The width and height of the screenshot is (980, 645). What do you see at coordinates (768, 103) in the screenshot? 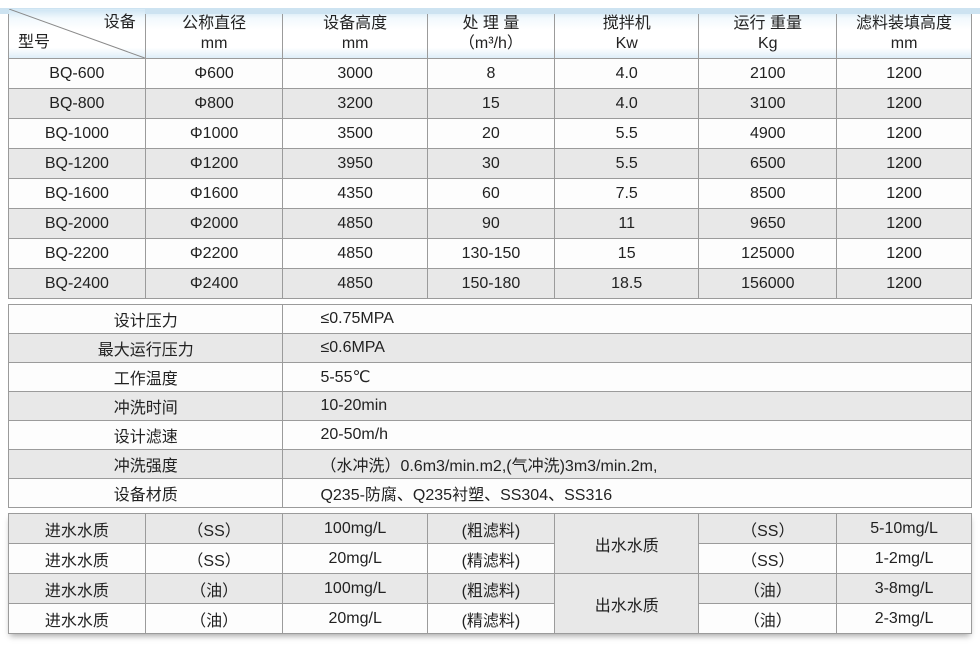
I see `spec-value-cell: 3100` at bounding box center [768, 103].